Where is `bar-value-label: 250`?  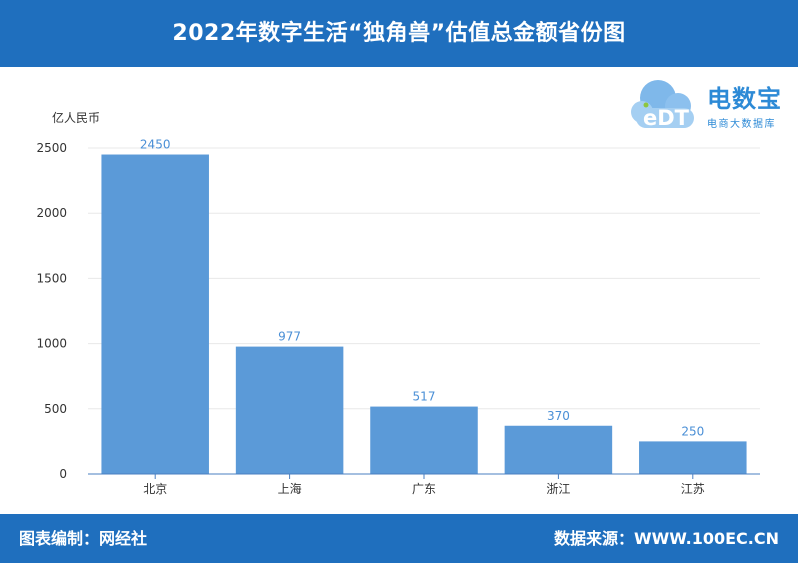
bar-value-label: 250 is located at coordinates (692, 431).